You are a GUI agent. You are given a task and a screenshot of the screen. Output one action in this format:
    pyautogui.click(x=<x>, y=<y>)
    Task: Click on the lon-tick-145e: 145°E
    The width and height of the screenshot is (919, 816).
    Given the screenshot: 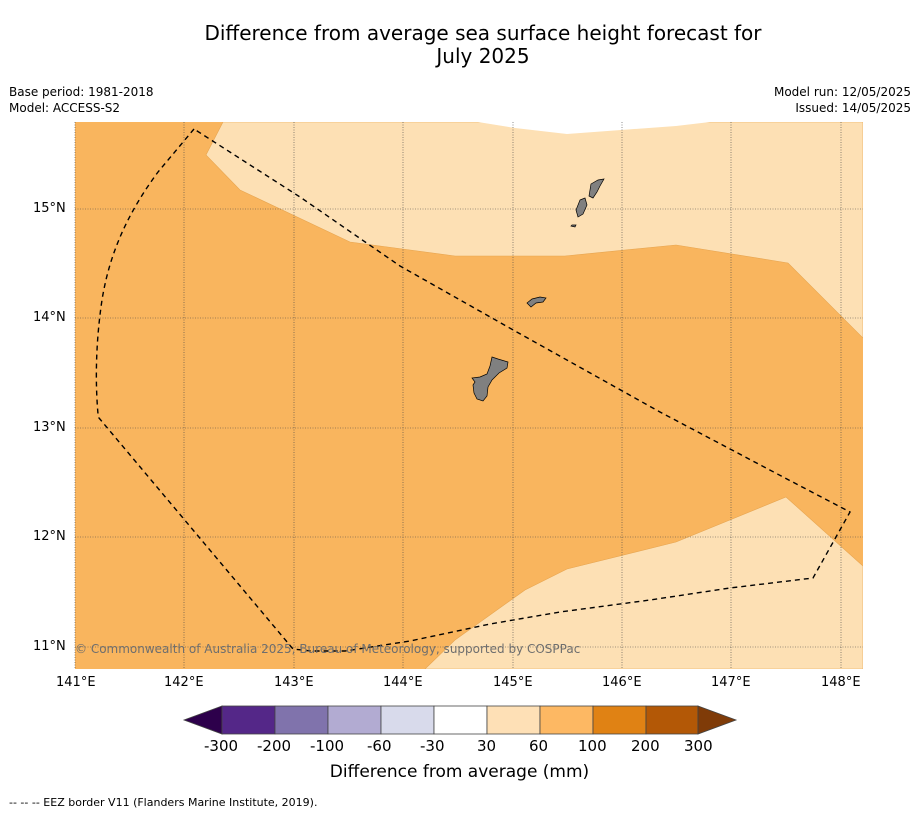 What is the action you would take?
    pyautogui.click(x=513, y=682)
    